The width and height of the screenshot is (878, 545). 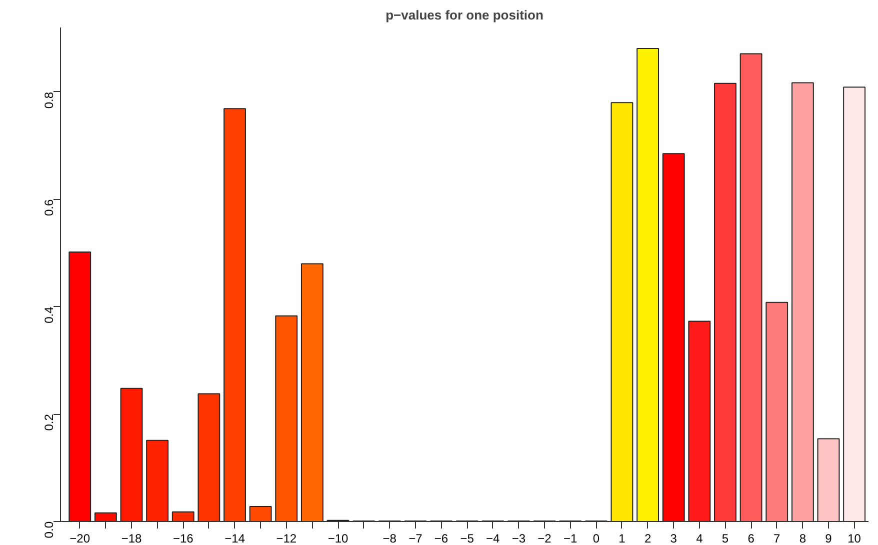 I want to click on x-tick-label: −20, so click(x=80, y=538).